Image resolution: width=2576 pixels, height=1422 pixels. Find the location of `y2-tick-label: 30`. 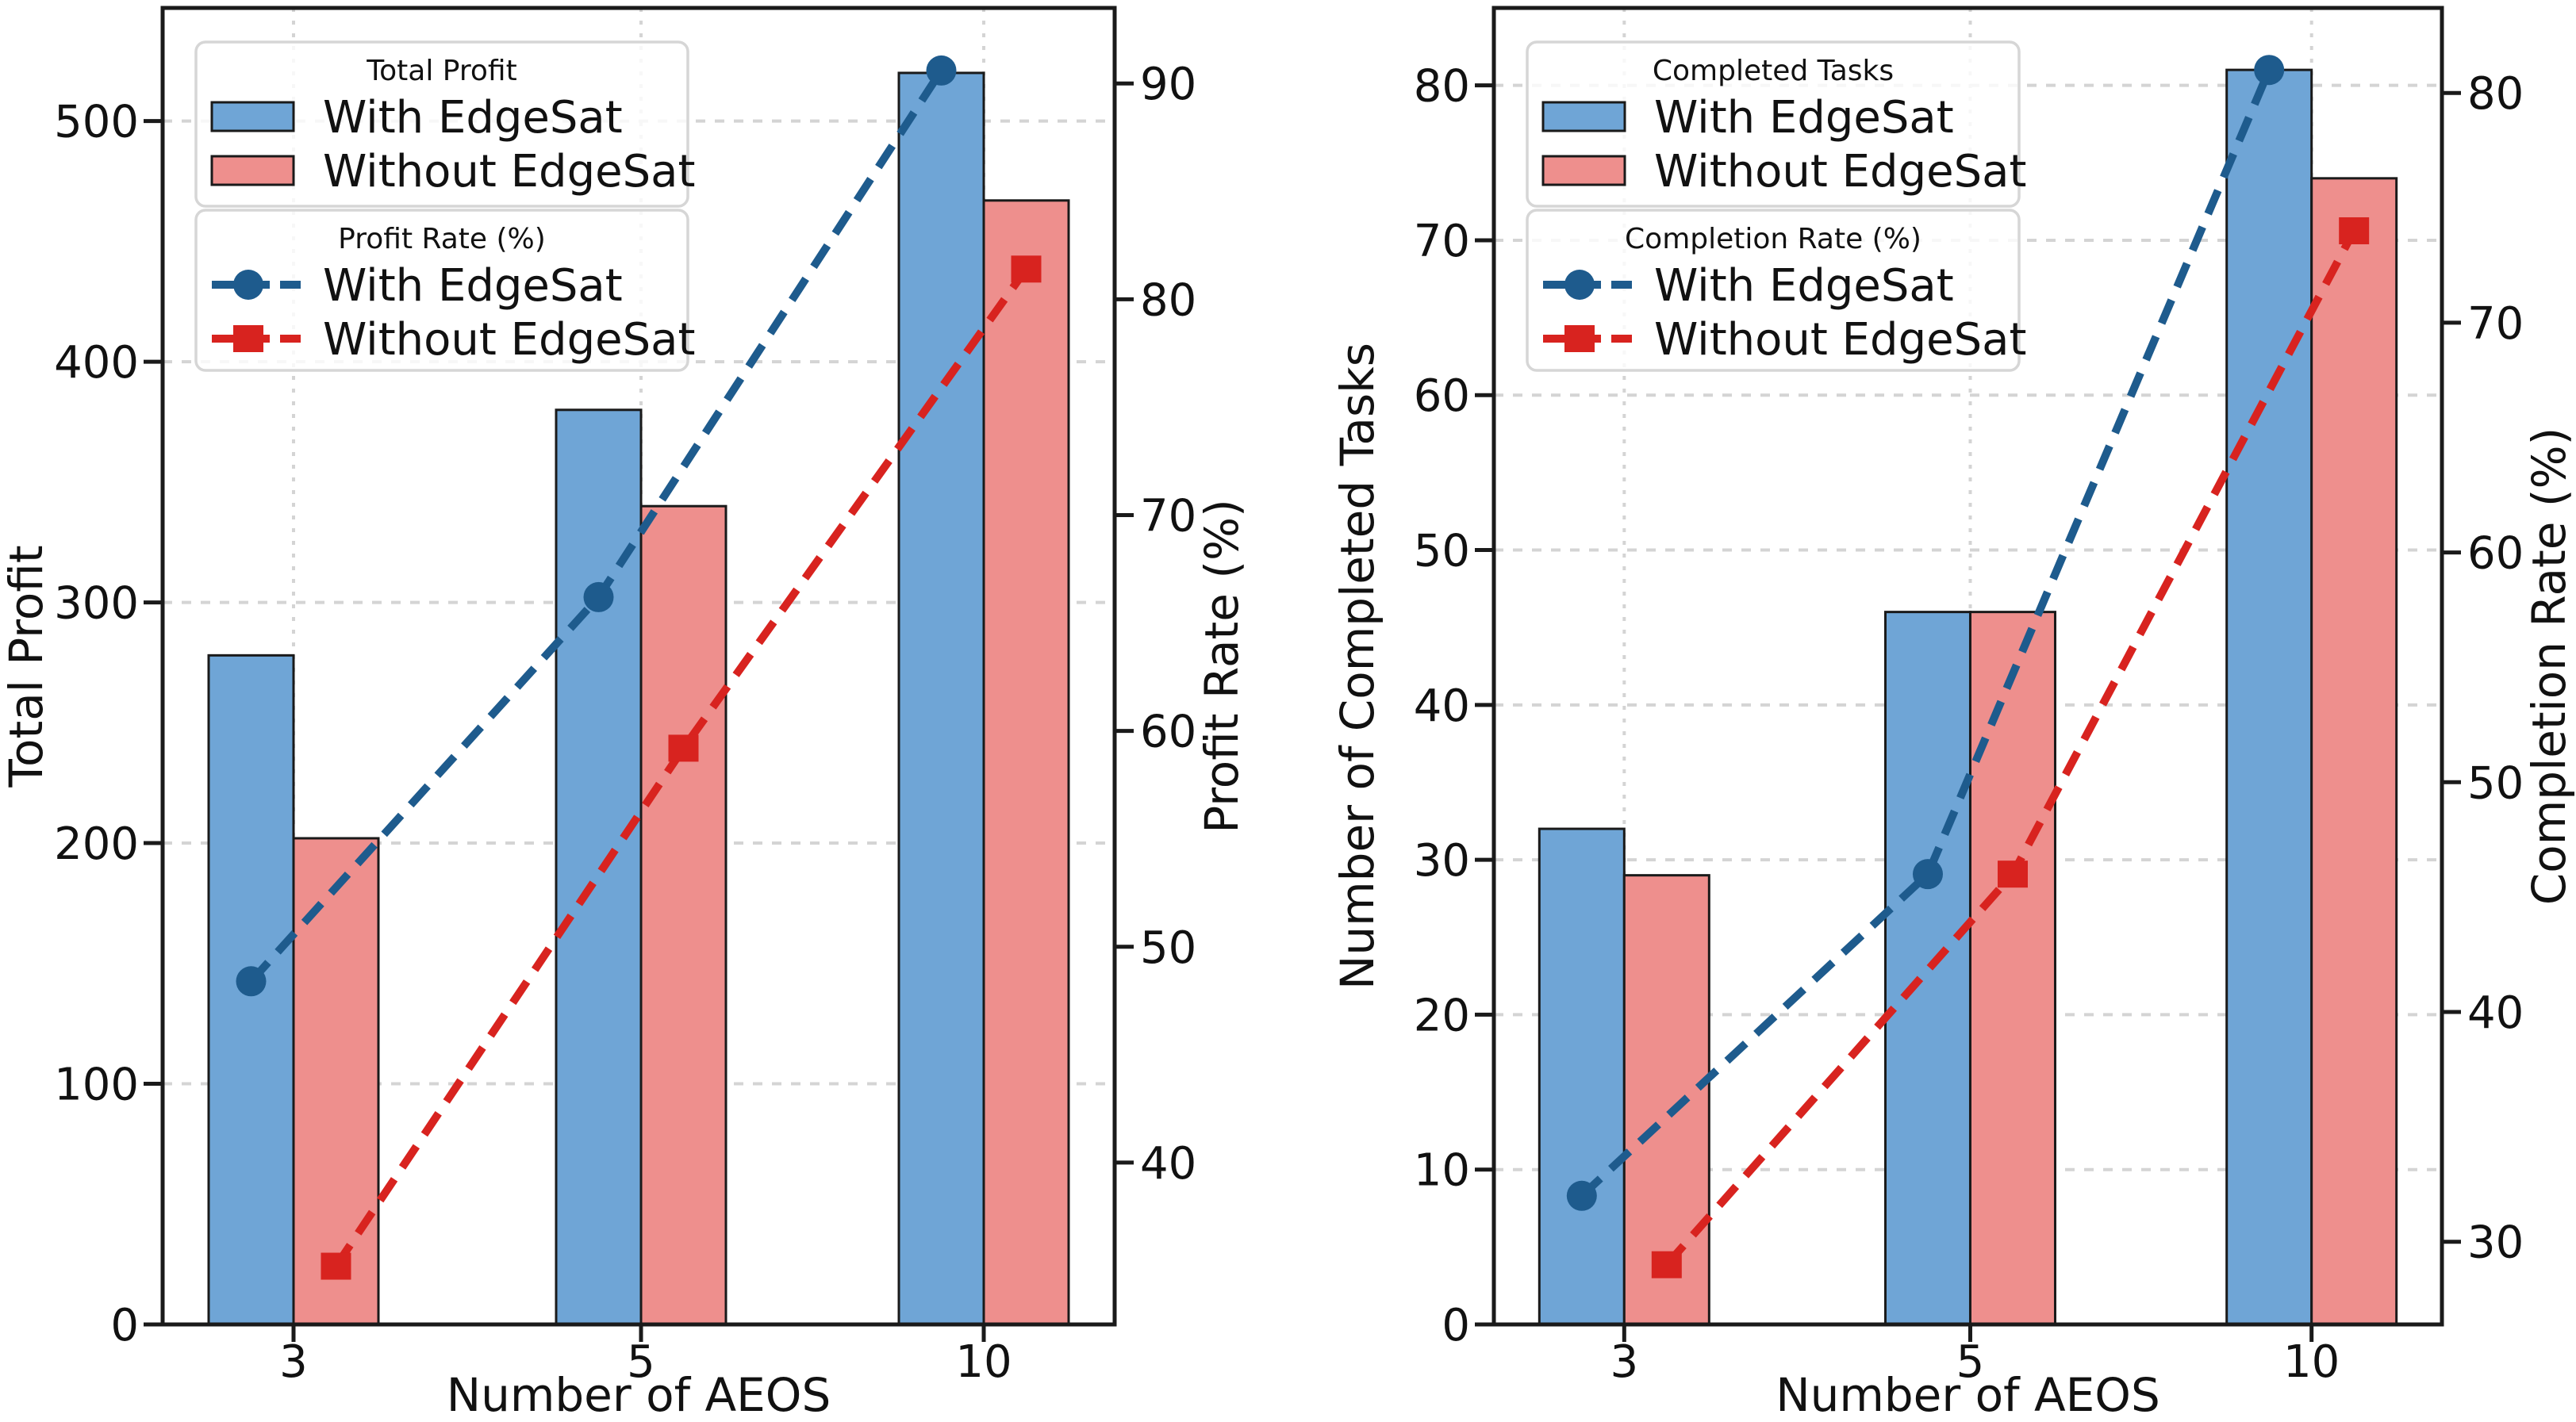

y2-tick-label: 30 is located at coordinates (2495, 1243).